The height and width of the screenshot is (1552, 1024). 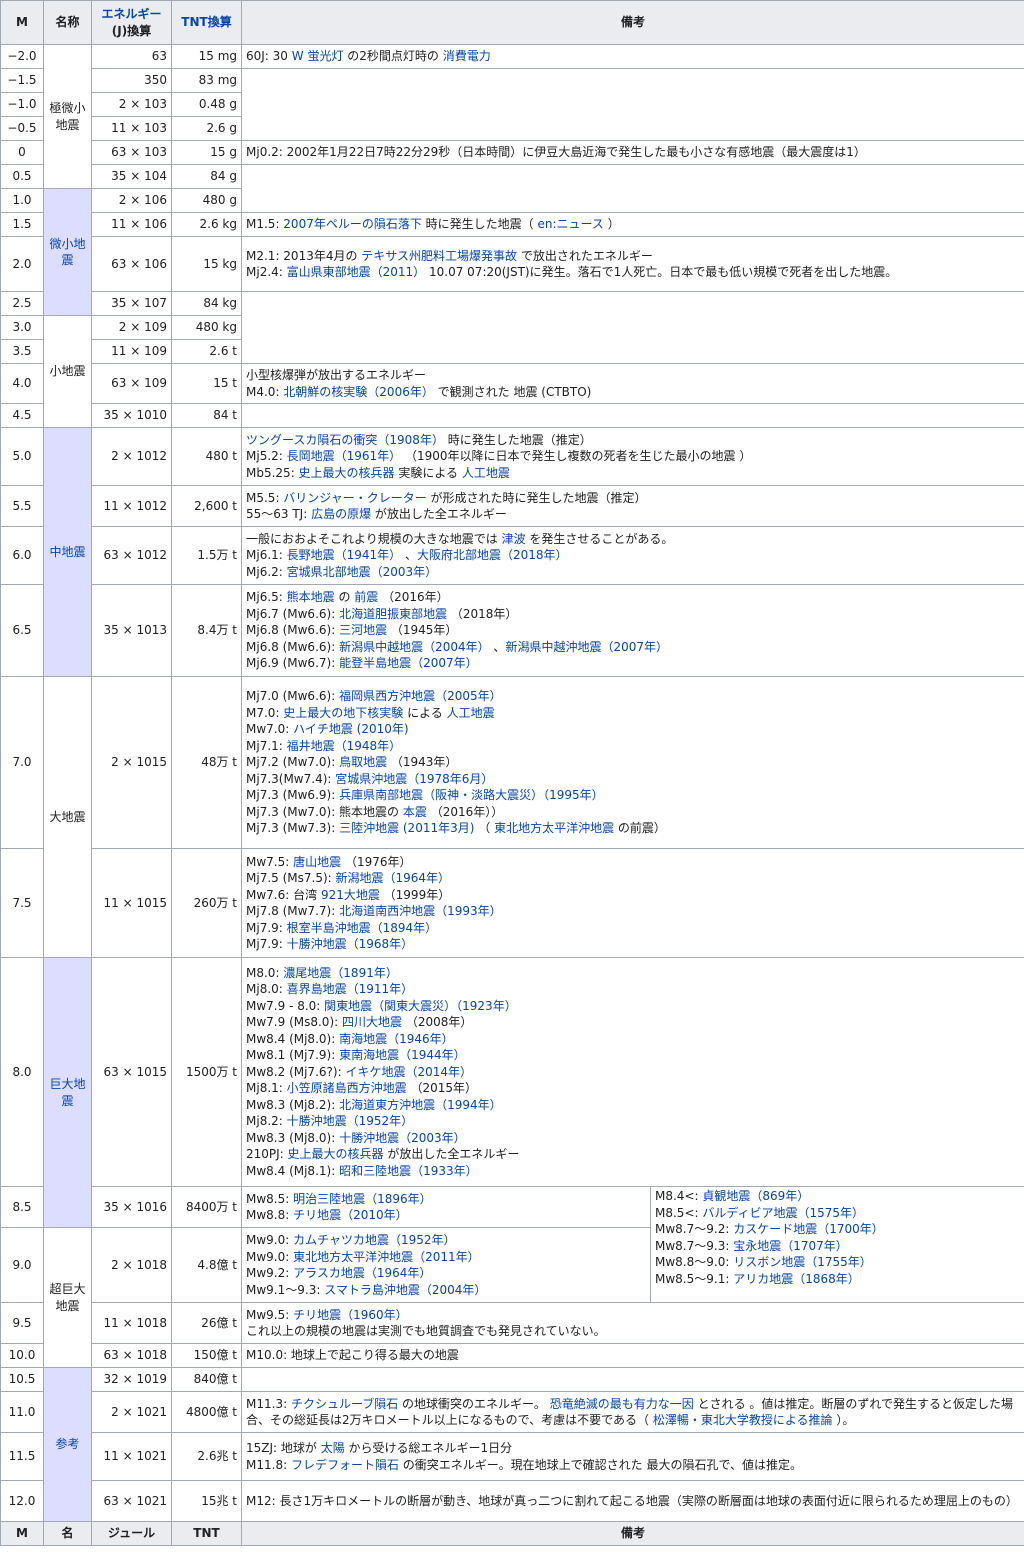 What do you see at coordinates (22, 327) in the screenshot?
I see `magnitude-cell: 3.0` at bounding box center [22, 327].